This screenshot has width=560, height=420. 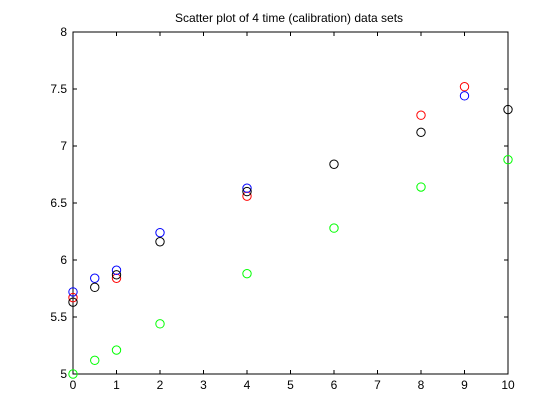 What do you see at coordinates (63, 32) in the screenshot?
I see `y-tick-label: 8` at bounding box center [63, 32].